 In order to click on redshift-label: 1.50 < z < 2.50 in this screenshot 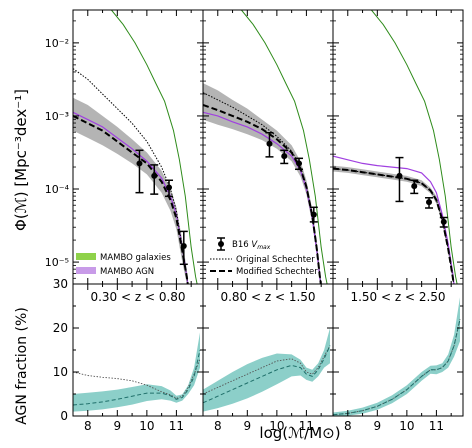, I will do `click(397, 297)`.